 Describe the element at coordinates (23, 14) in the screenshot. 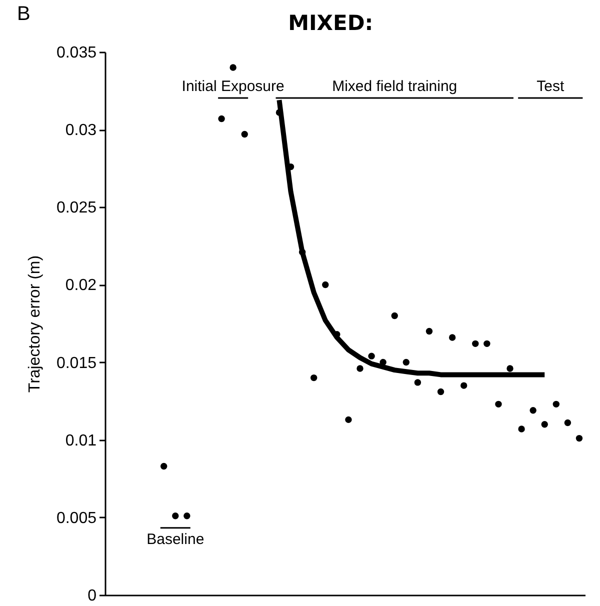

I see `text: B` at that location.